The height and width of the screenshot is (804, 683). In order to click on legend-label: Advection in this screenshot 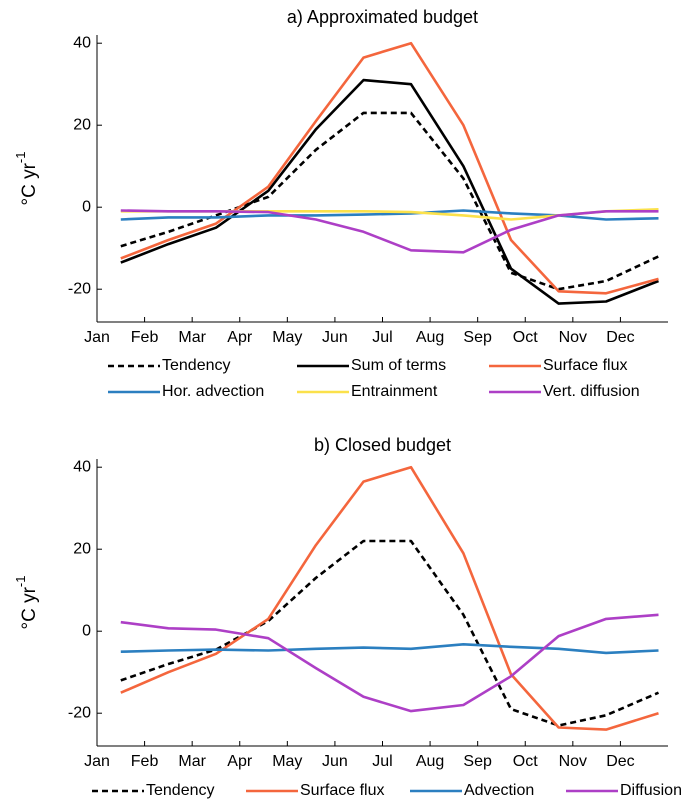, I will do `click(499, 790)`.